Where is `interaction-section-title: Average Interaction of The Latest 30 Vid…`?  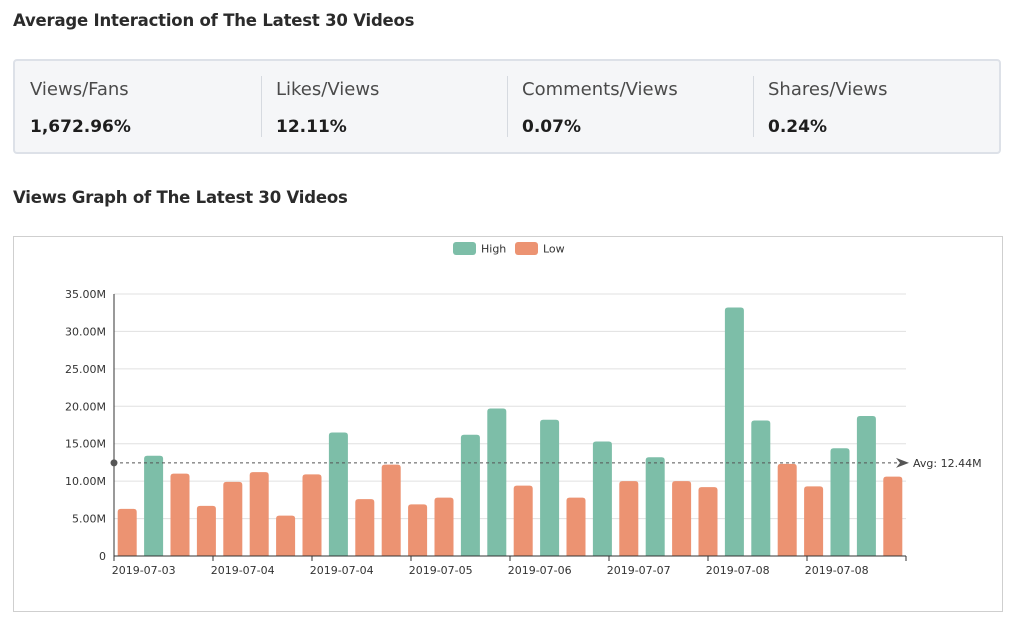
interaction-section-title: Average Interaction of The Latest 30 Vid… is located at coordinates (214, 20).